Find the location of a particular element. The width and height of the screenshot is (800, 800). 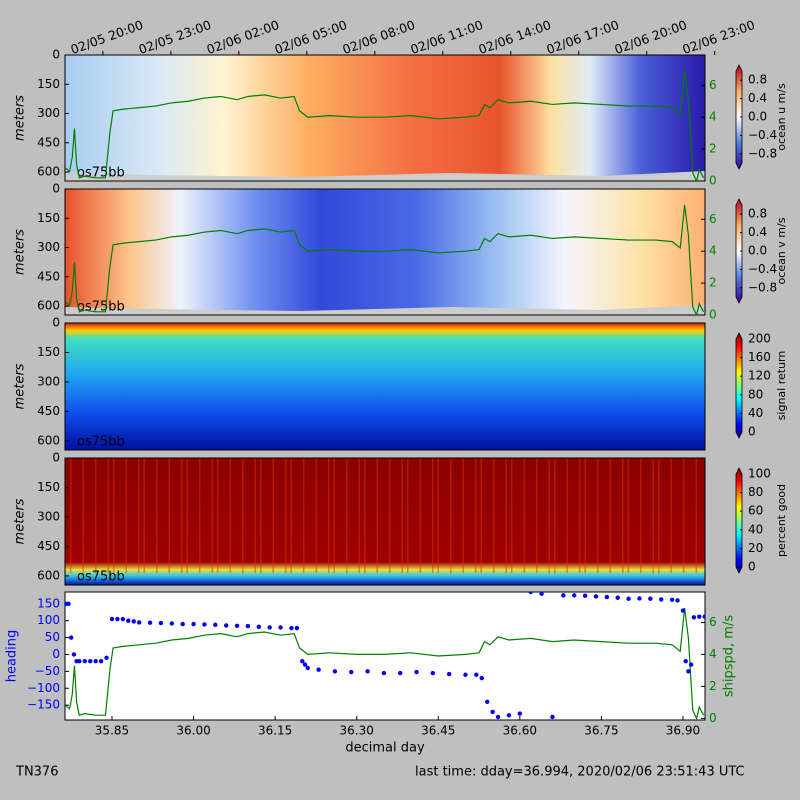

y-axis-label: heading is located at coordinates (12, 656).